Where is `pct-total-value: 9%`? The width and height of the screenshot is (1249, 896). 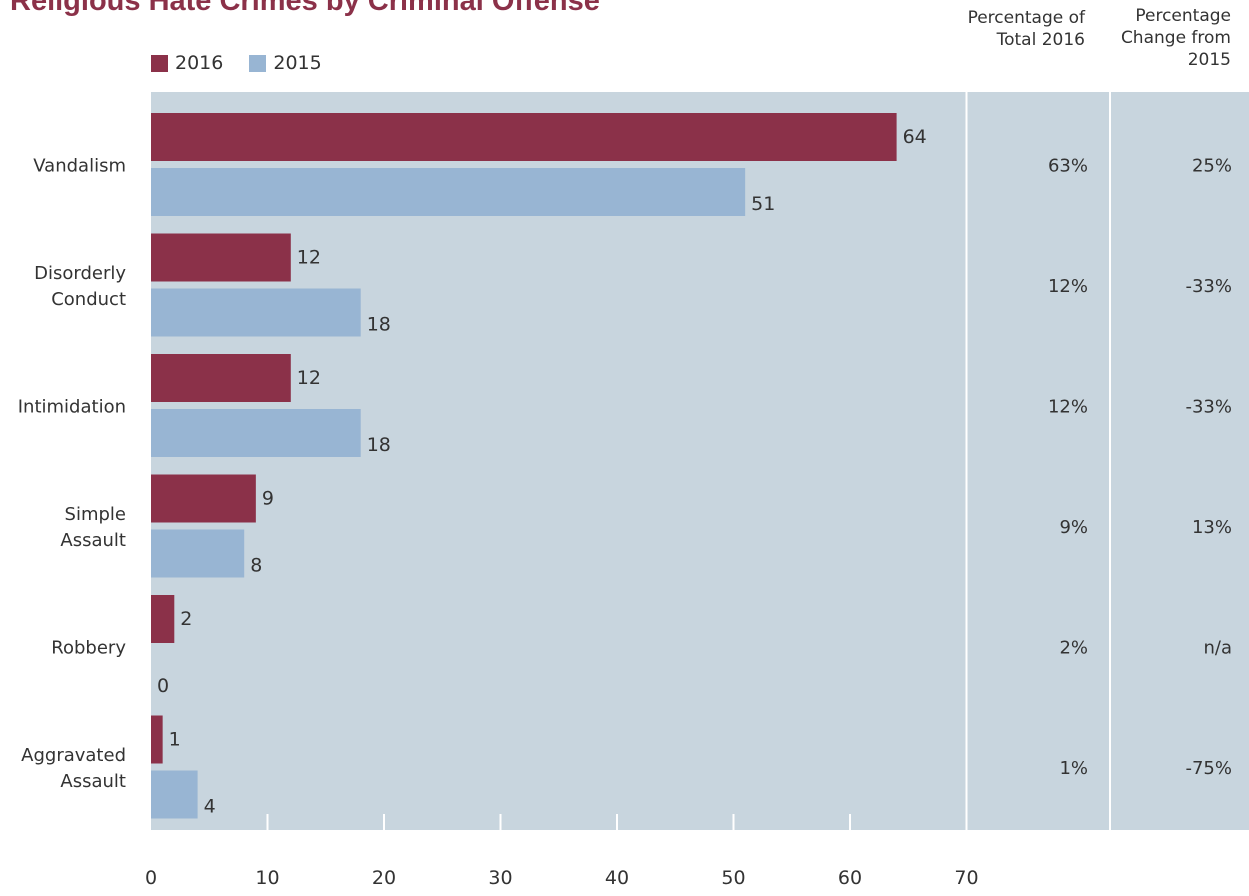 pct-total-value: 9% is located at coordinates (1073, 527).